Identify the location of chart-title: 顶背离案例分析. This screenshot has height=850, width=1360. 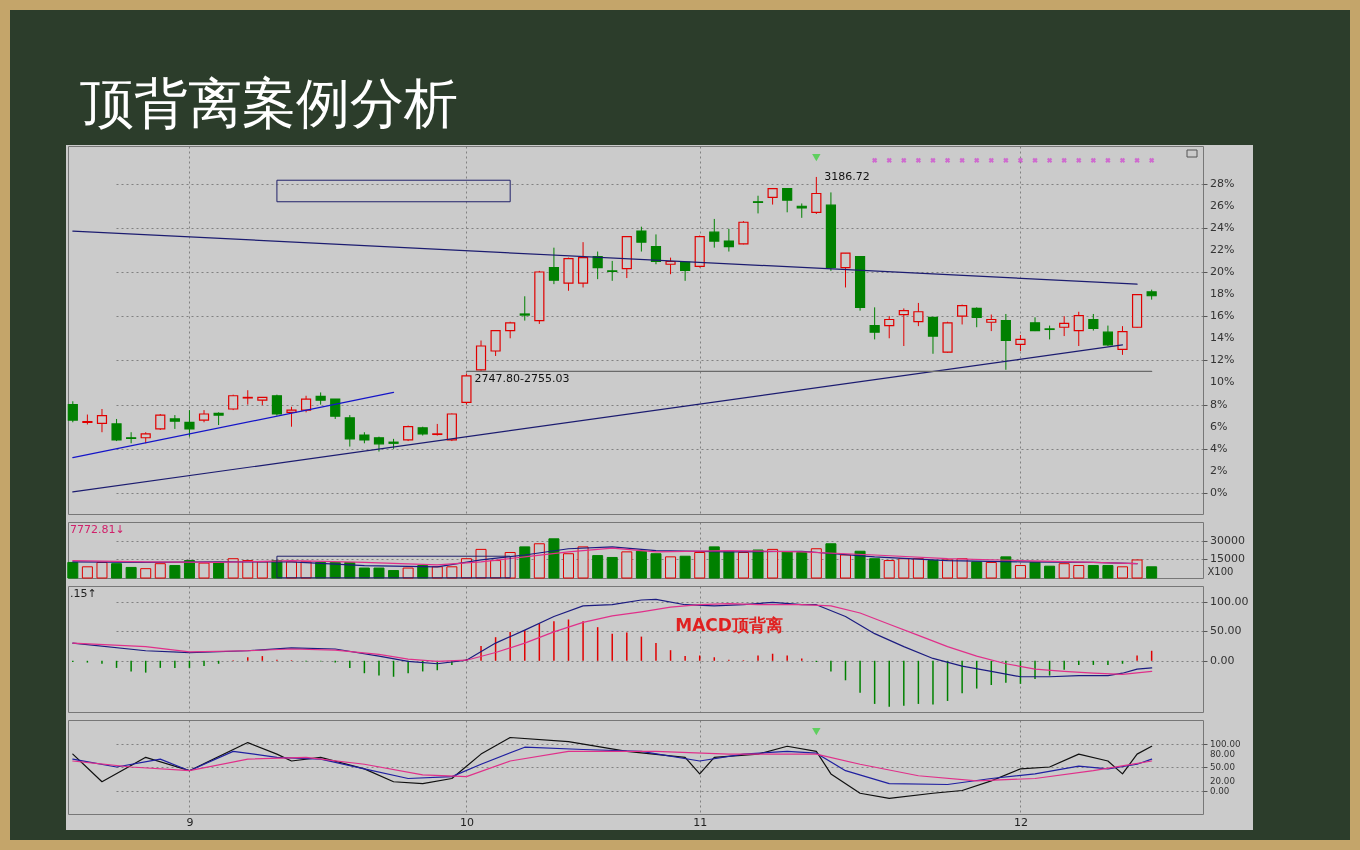
(269, 104).